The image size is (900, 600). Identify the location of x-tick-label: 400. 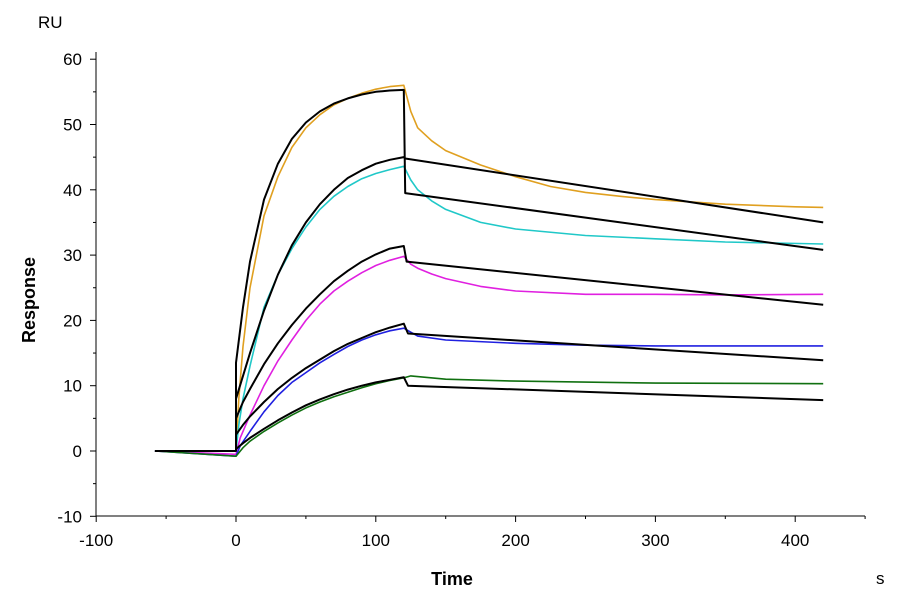
(795, 540).